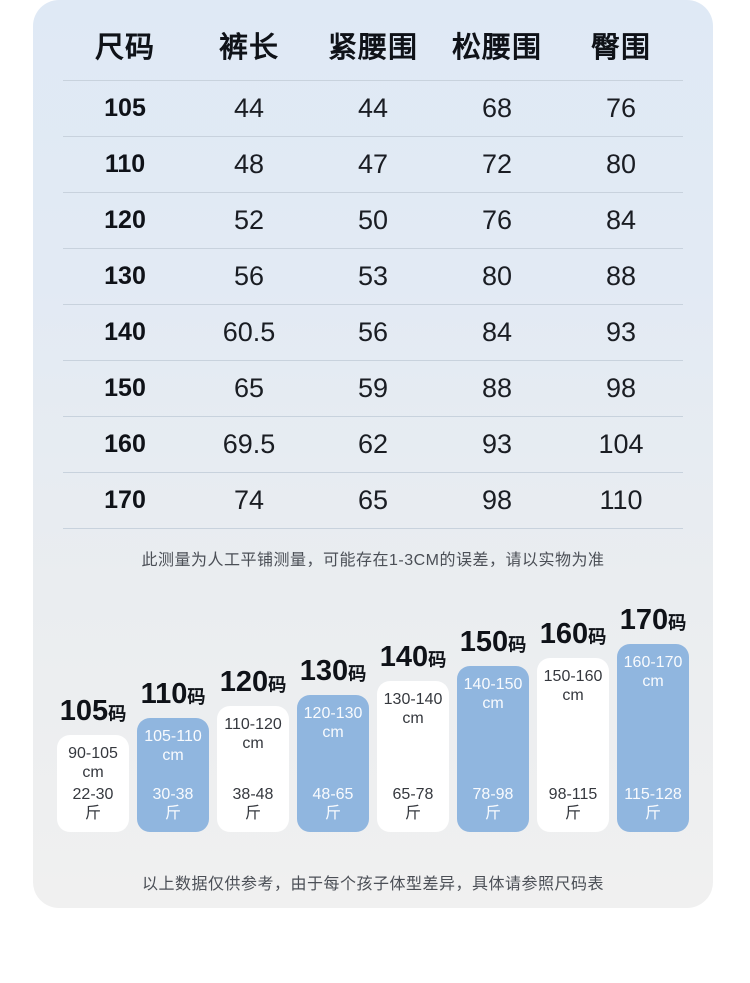 Image resolution: width=750 pixels, height=983 pixels. Describe the element at coordinates (373, 276) in the screenshot. I see `value-cell: 53` at that location.